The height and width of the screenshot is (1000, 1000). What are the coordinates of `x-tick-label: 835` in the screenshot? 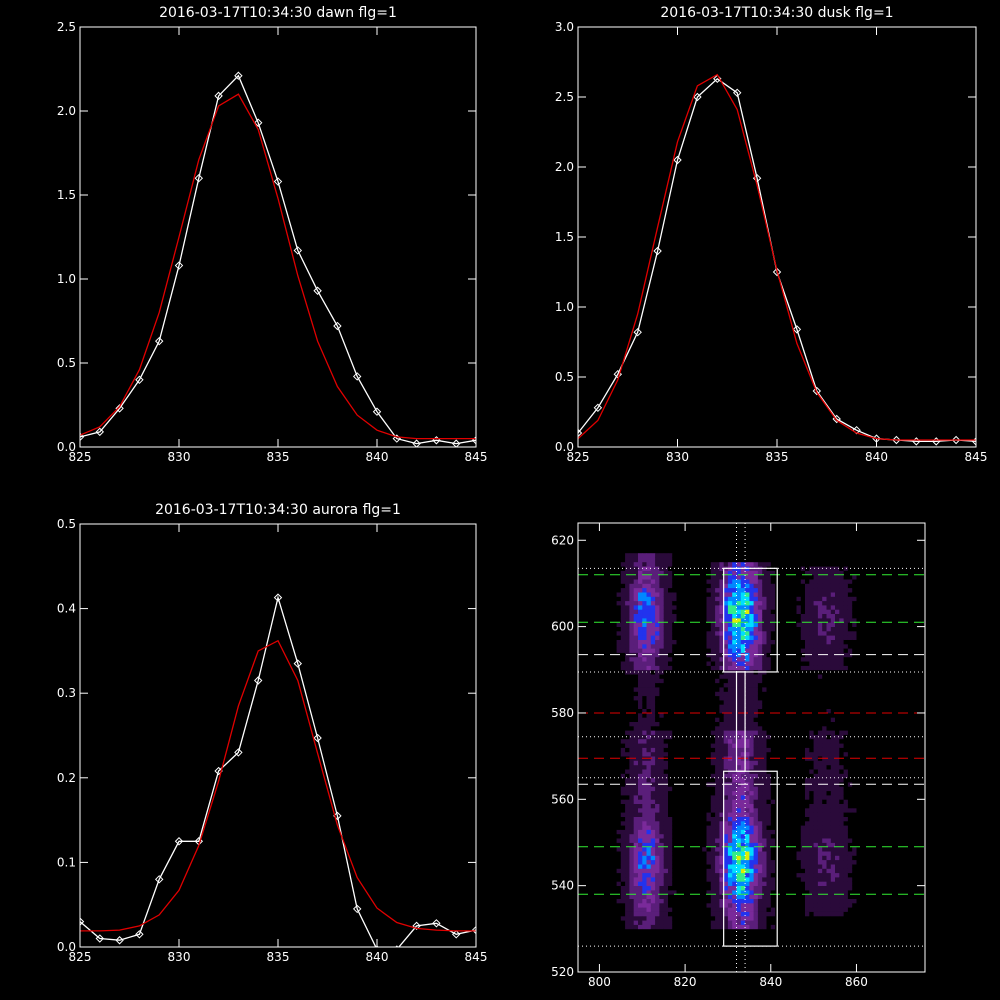 It's located at (278, 457).